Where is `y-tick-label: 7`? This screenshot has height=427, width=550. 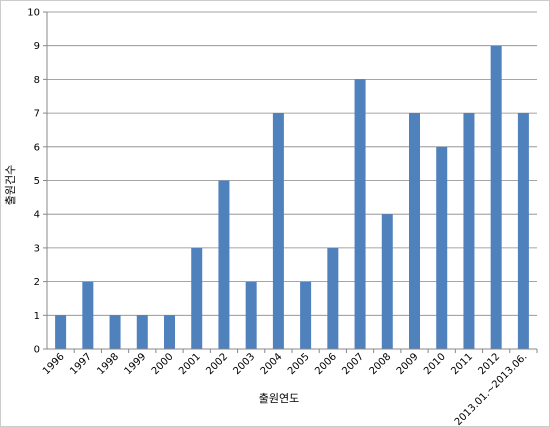
y-tick-label: 7 is located at coordinates (37, 114).